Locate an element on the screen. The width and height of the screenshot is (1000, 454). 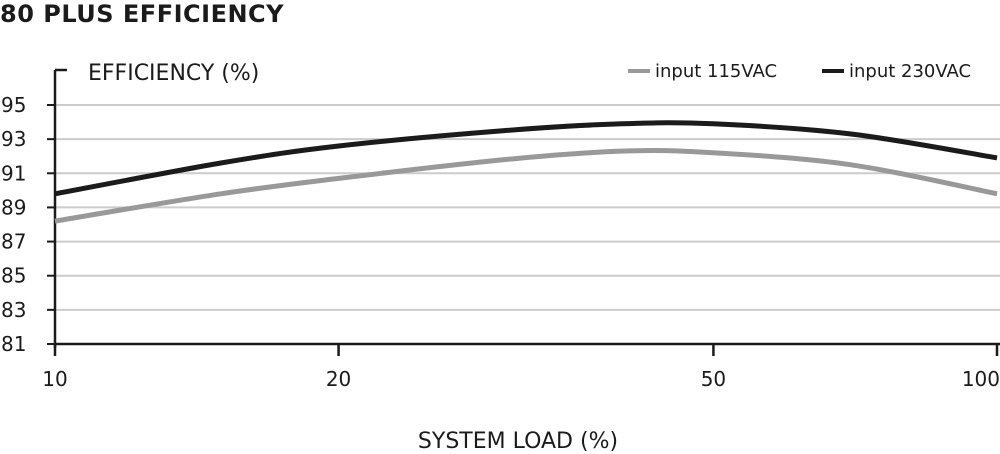
legend-item-230vac: input 230VAC is located at coordinates (896, 71).